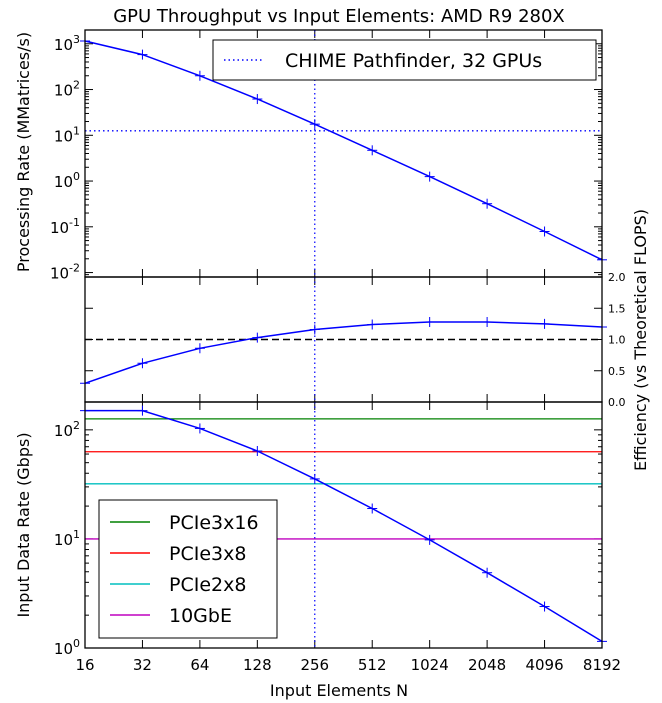  I want to click on legend-frame, so click(404, 60).